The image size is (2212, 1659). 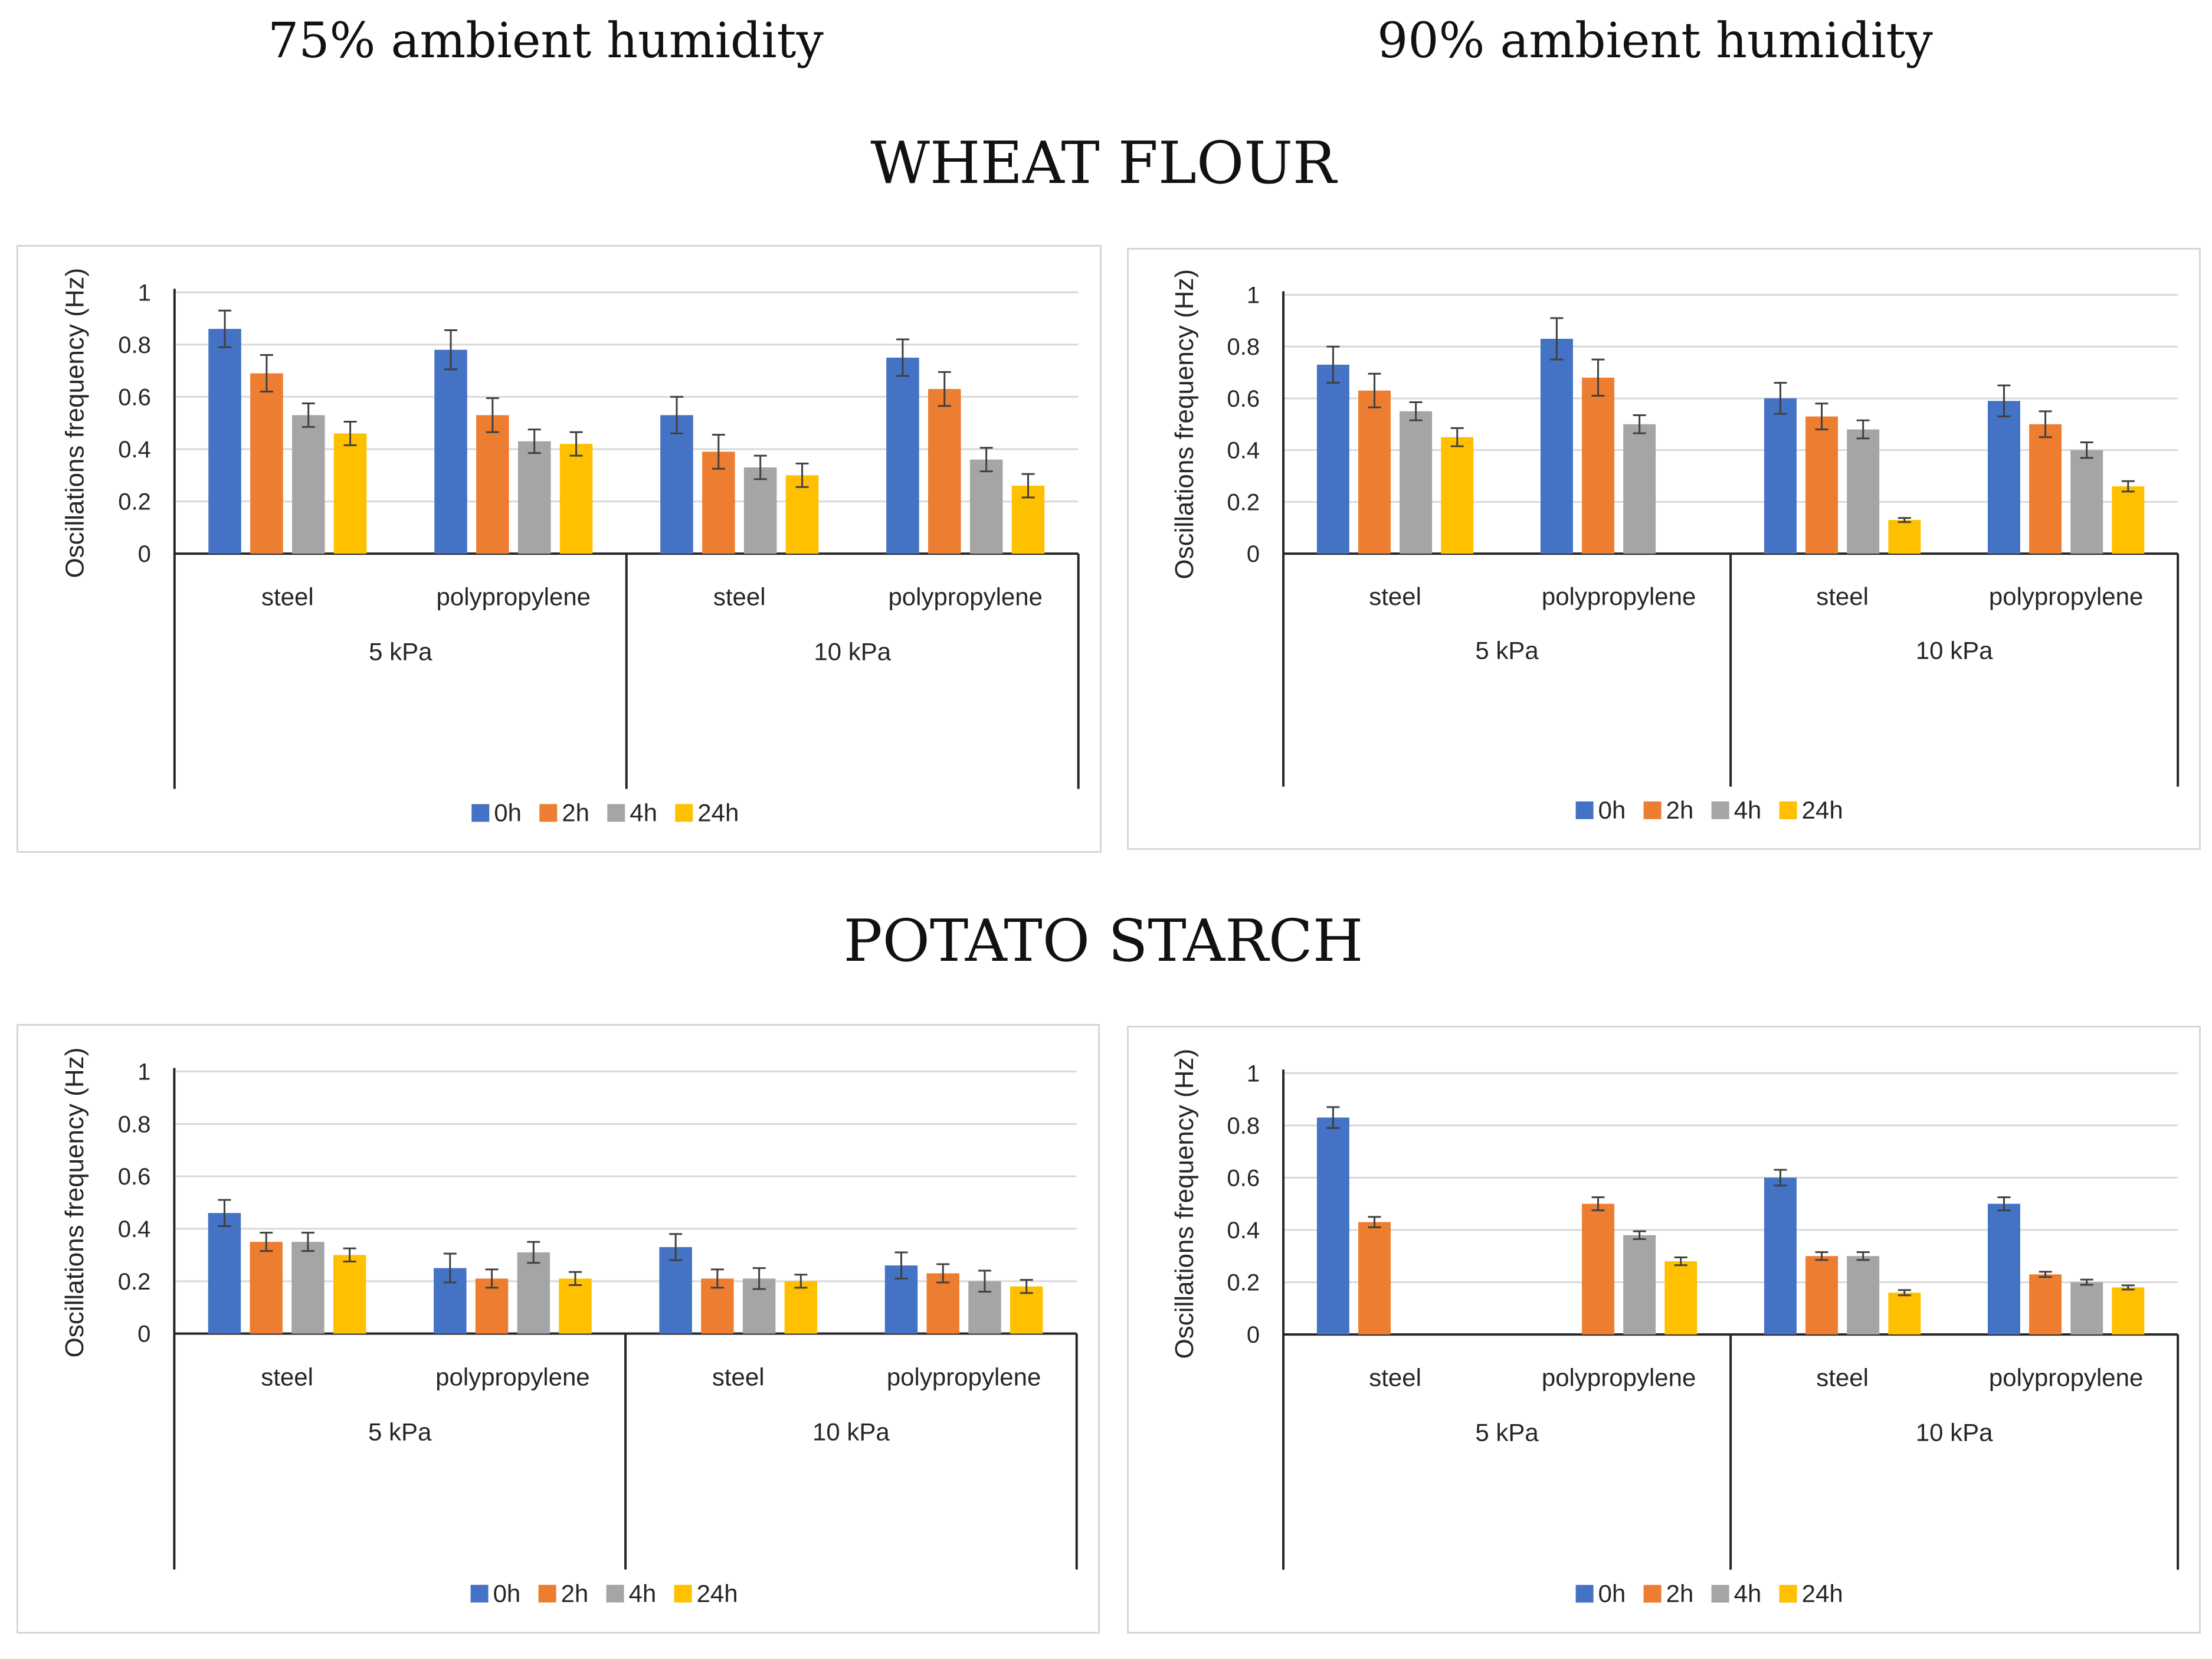 I want to click on section-title-wheat-flour: WHEAT FLOUR, so click(x=1103, y=163).